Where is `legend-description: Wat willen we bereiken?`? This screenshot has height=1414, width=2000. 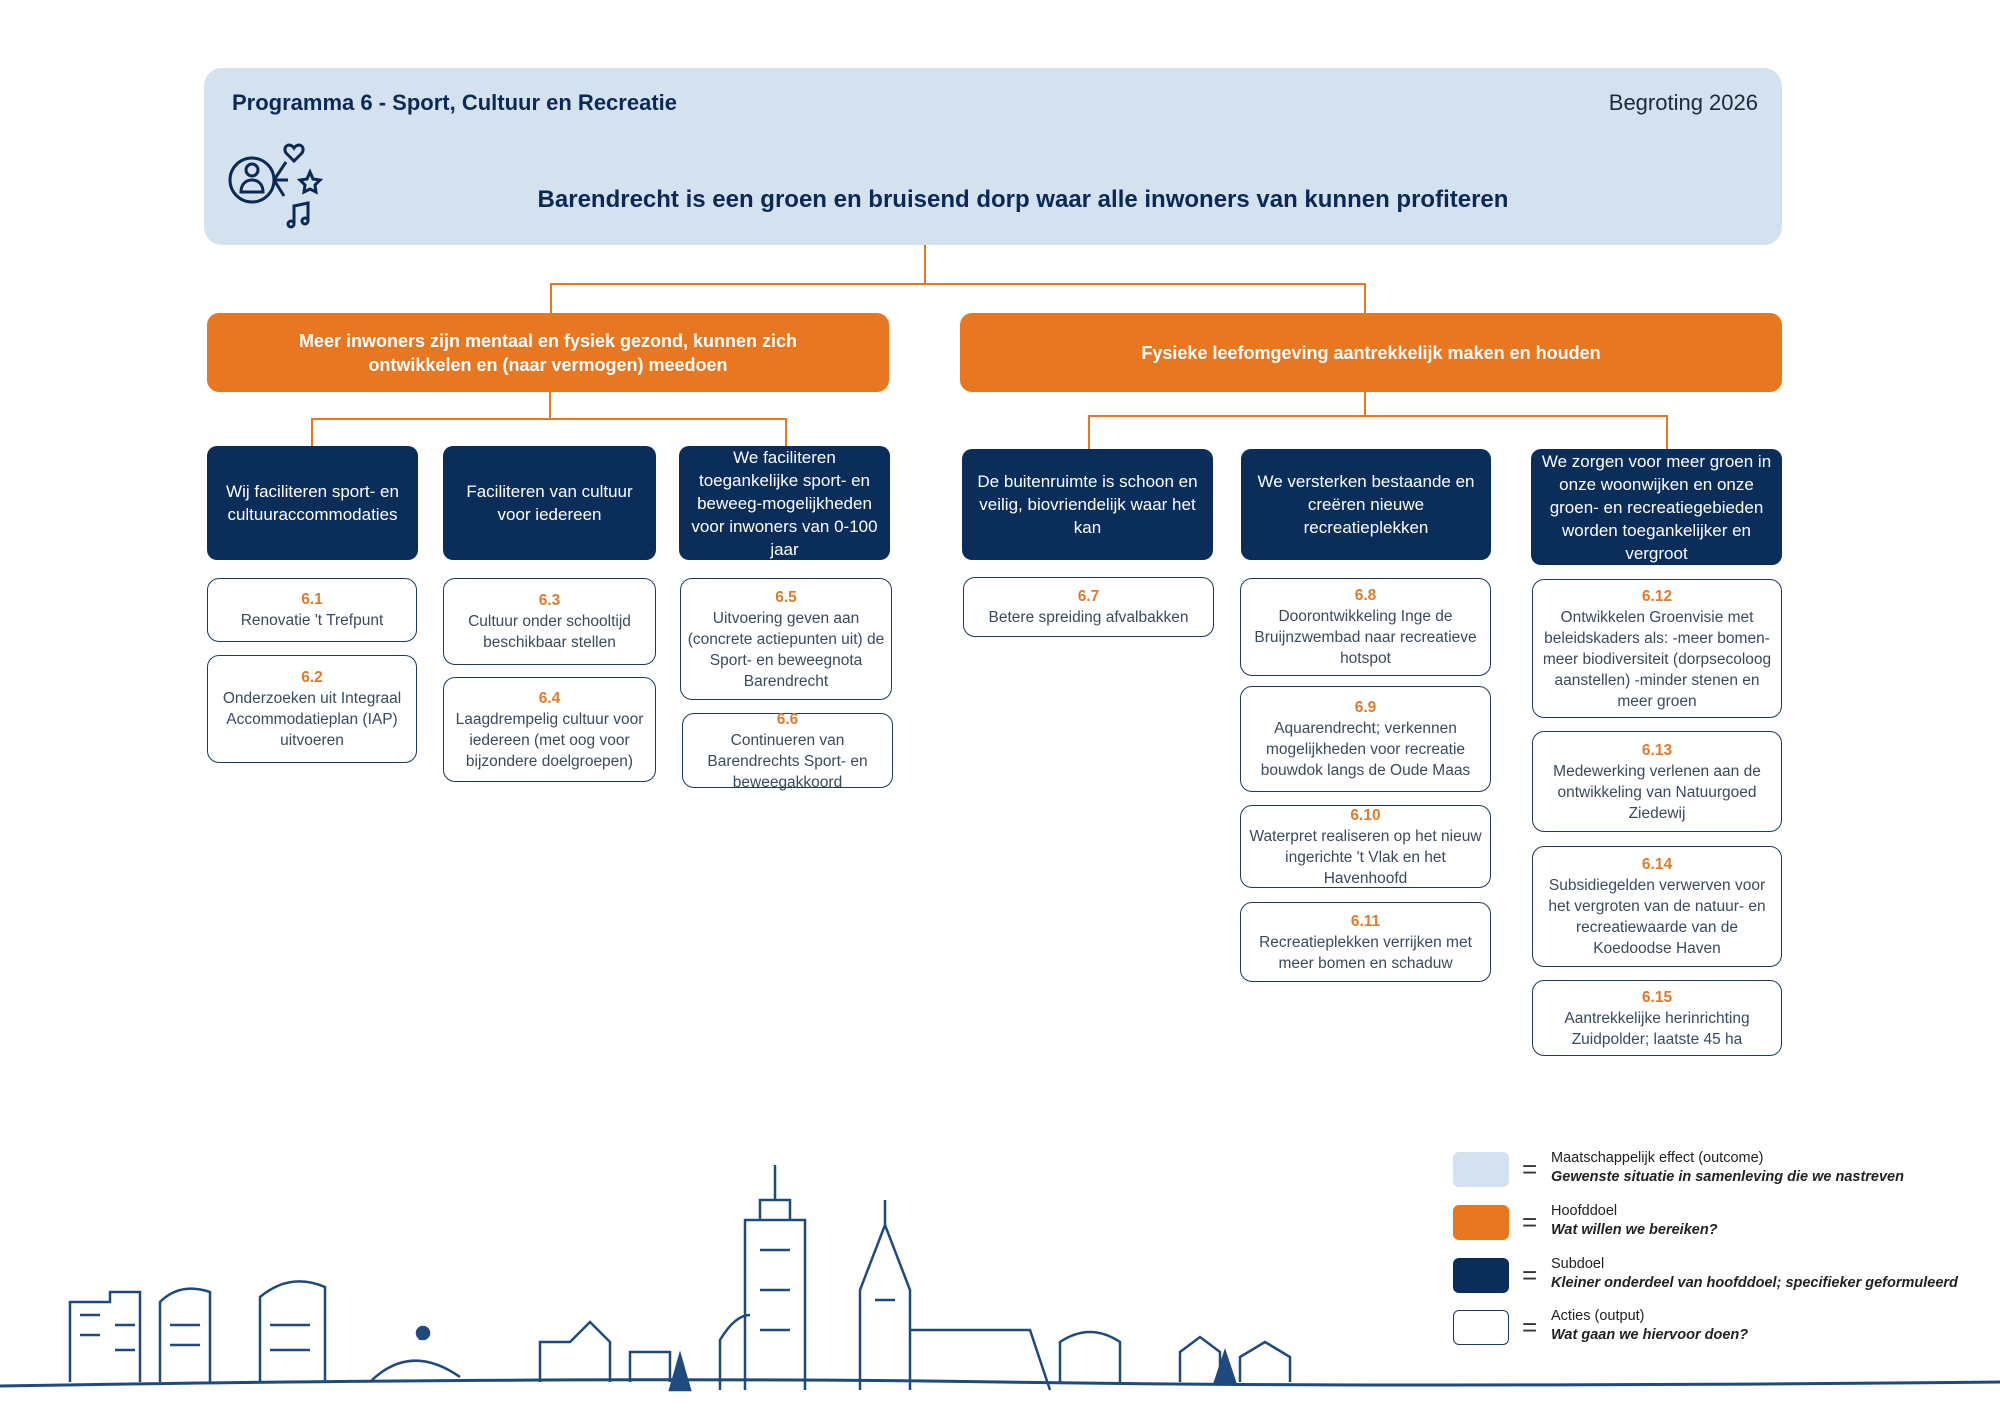
legend-description: Wat willen we bereiken? is located at coordinates (1634, 1230).